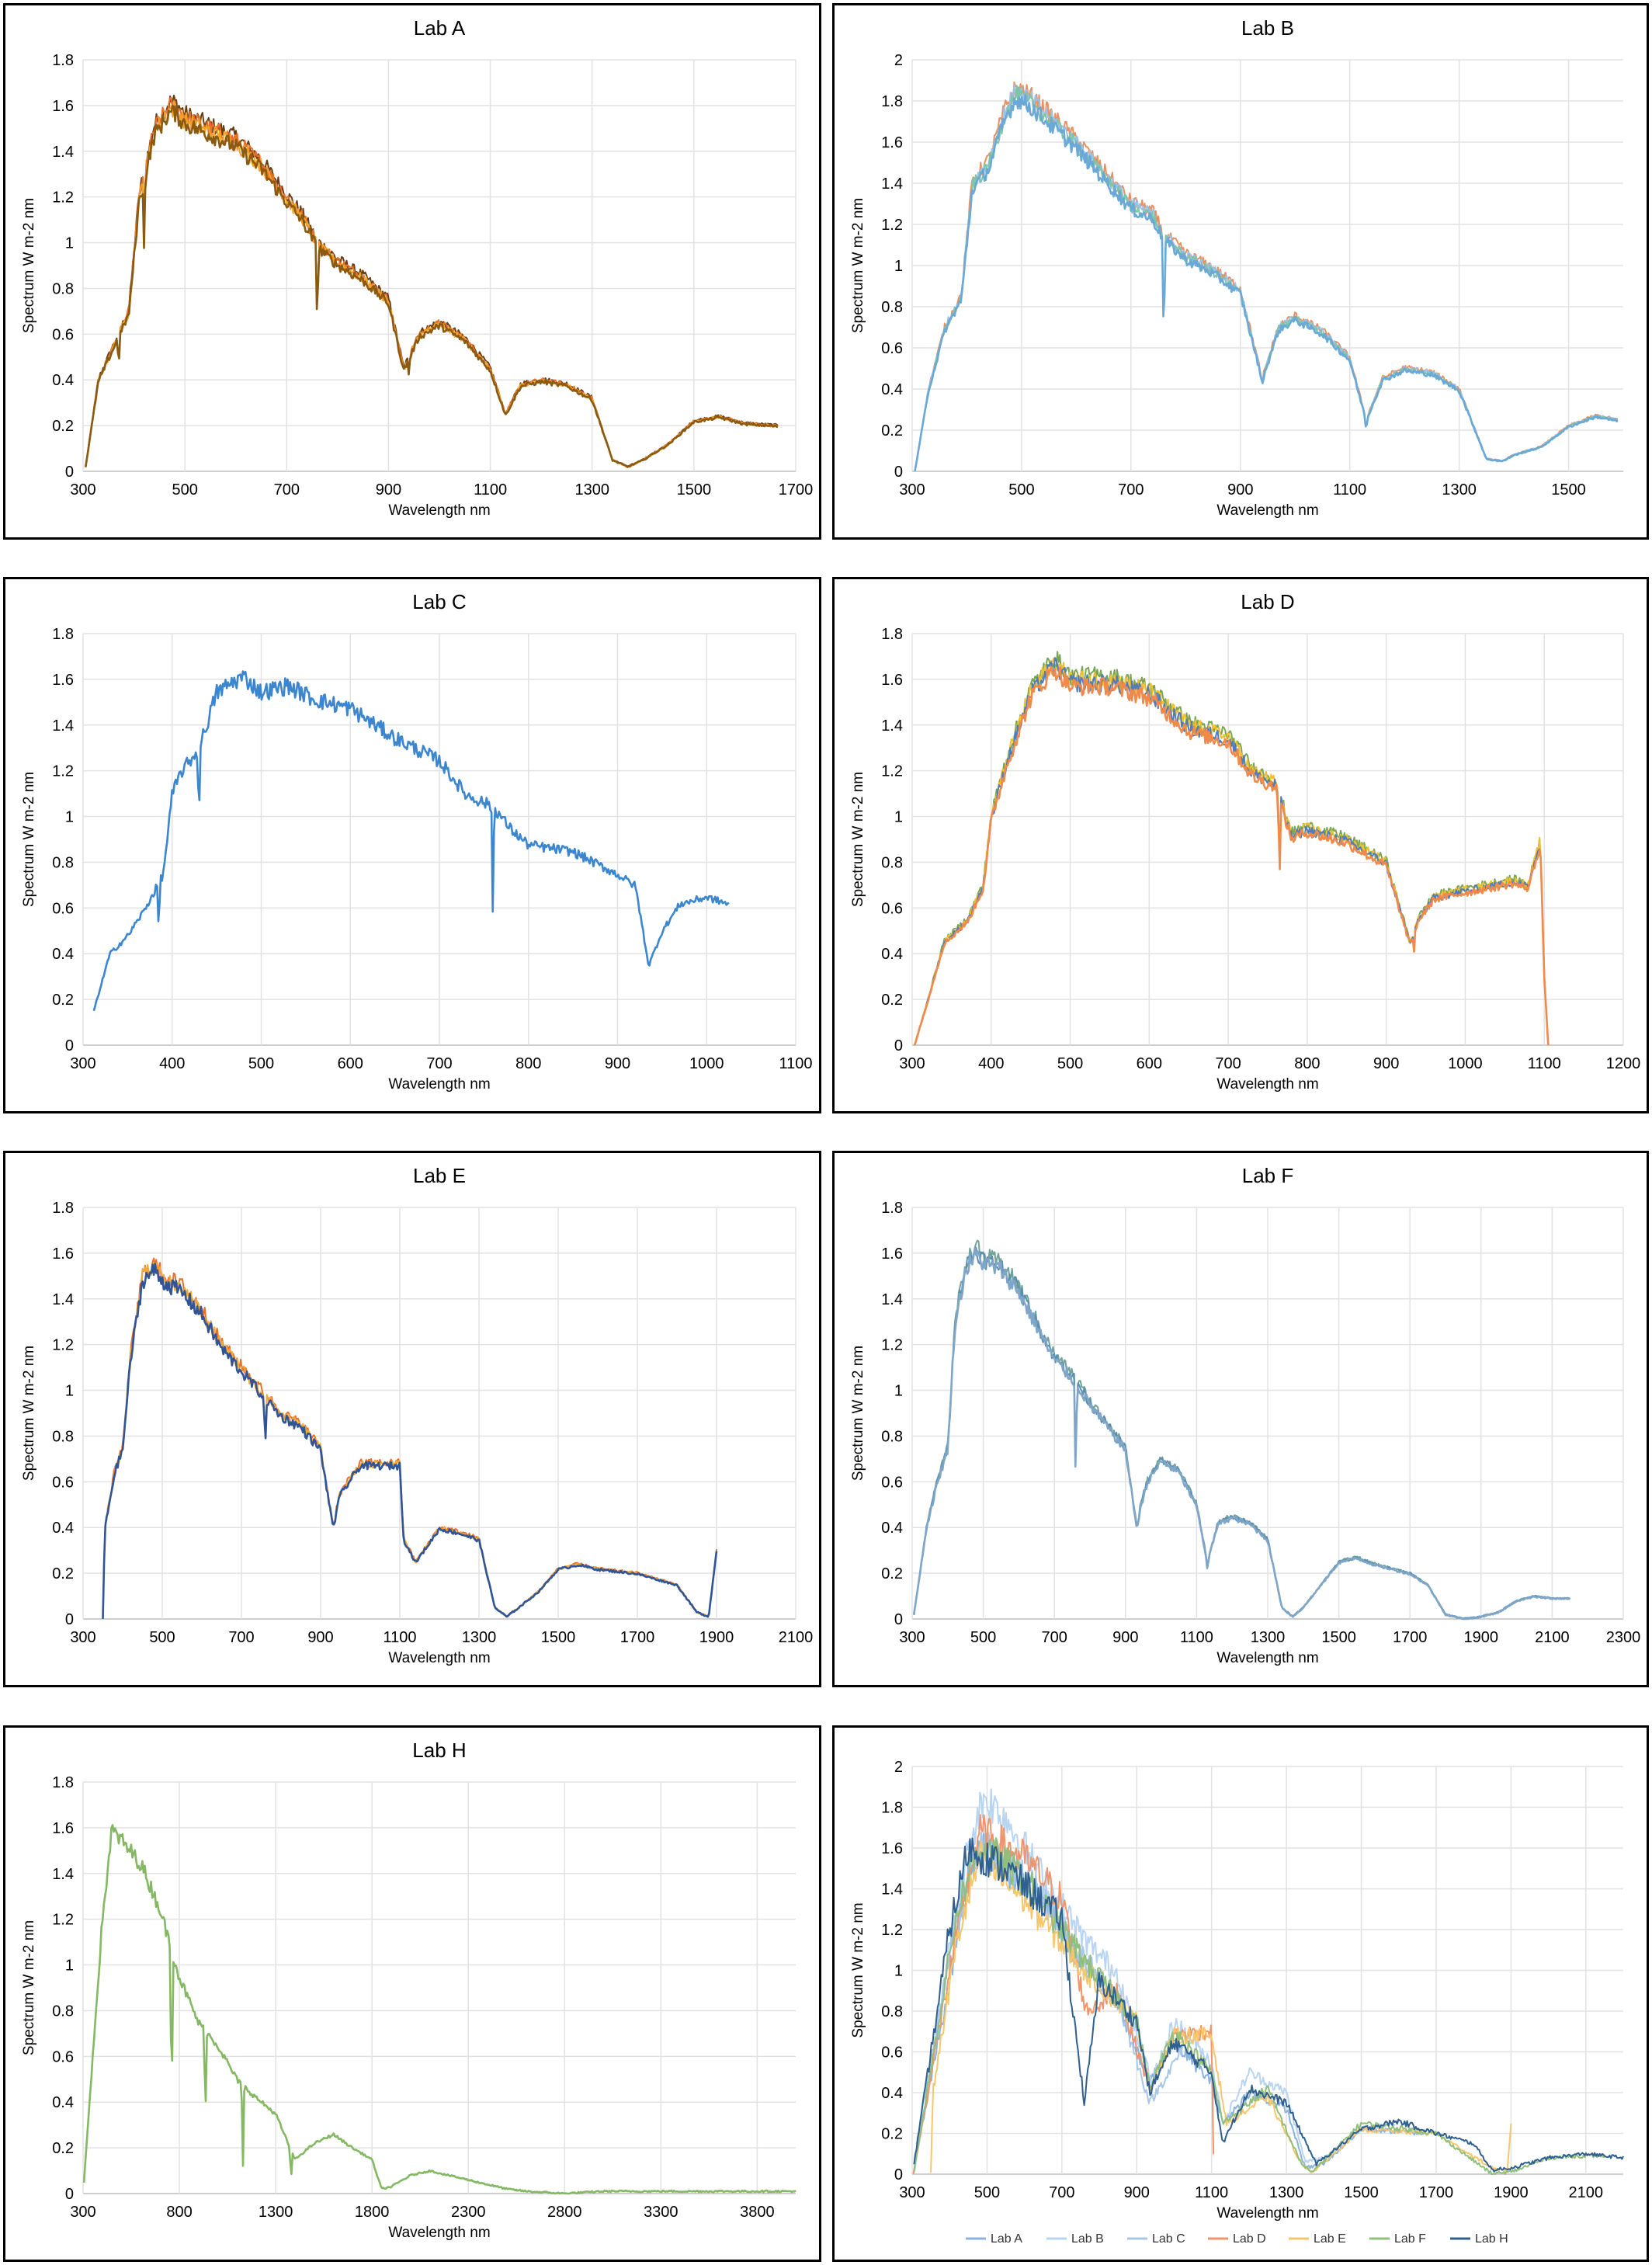 The image size is (1652, 2265). What do you see at coordinates (706, 1063) in the screenshot?
I see `x-tick-label: 1000` at bounding box center [706, 1063].